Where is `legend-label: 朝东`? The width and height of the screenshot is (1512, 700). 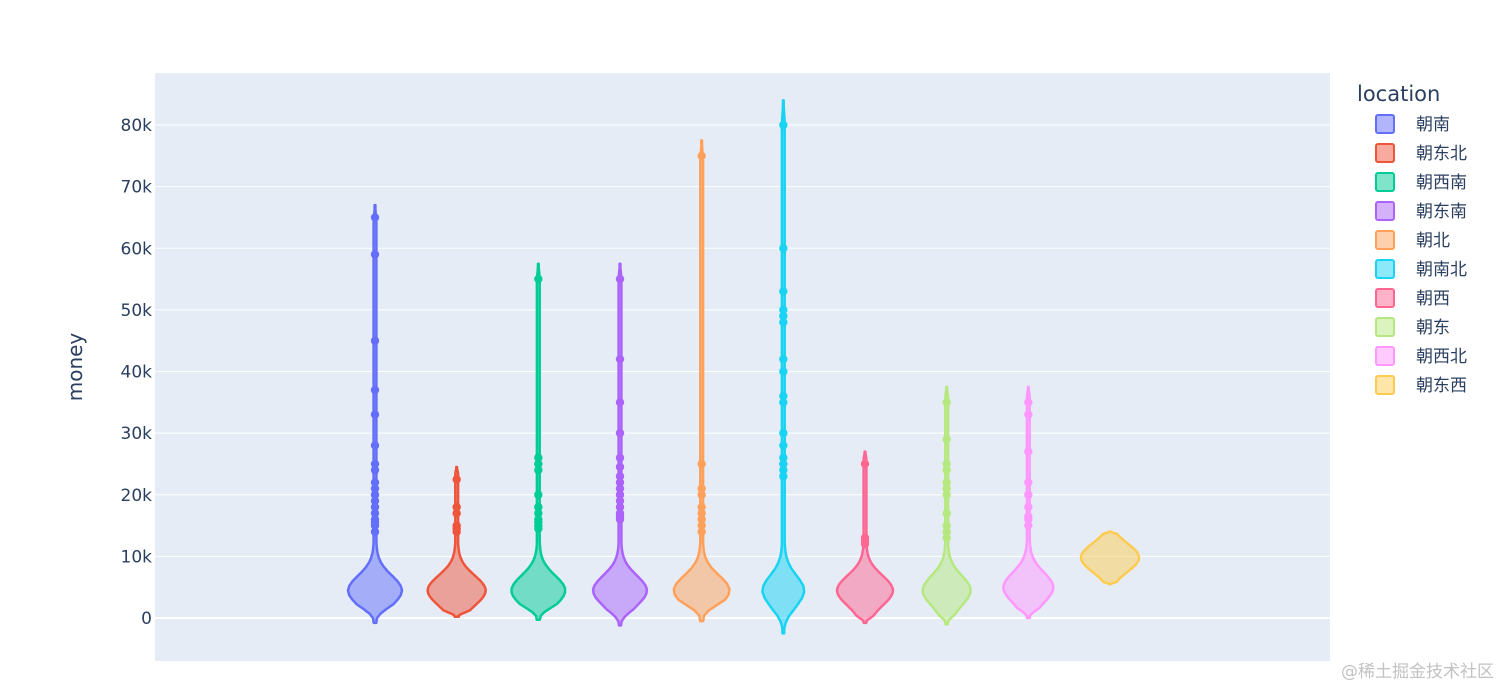 legend-label: 朝东 is located at coordinates (1433, 328).